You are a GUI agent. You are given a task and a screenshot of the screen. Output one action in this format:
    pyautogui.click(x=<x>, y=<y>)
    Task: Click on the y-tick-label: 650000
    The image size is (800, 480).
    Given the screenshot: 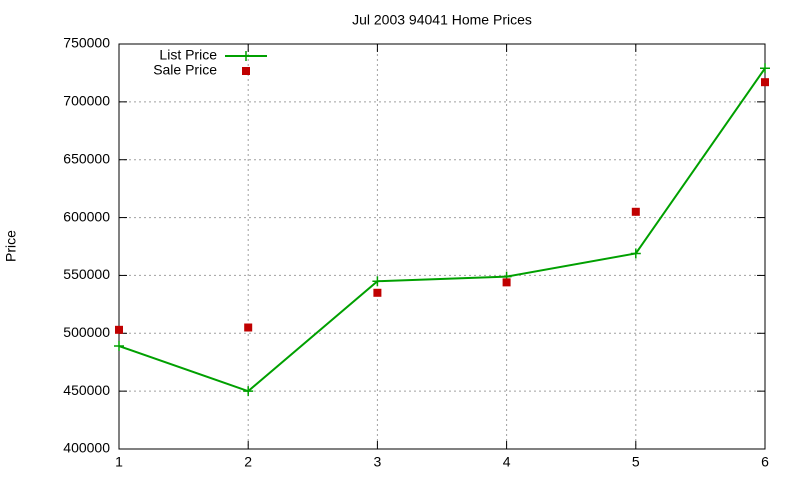 What is the action you would take?
    pyautogui.click(x=86, y=158)
    